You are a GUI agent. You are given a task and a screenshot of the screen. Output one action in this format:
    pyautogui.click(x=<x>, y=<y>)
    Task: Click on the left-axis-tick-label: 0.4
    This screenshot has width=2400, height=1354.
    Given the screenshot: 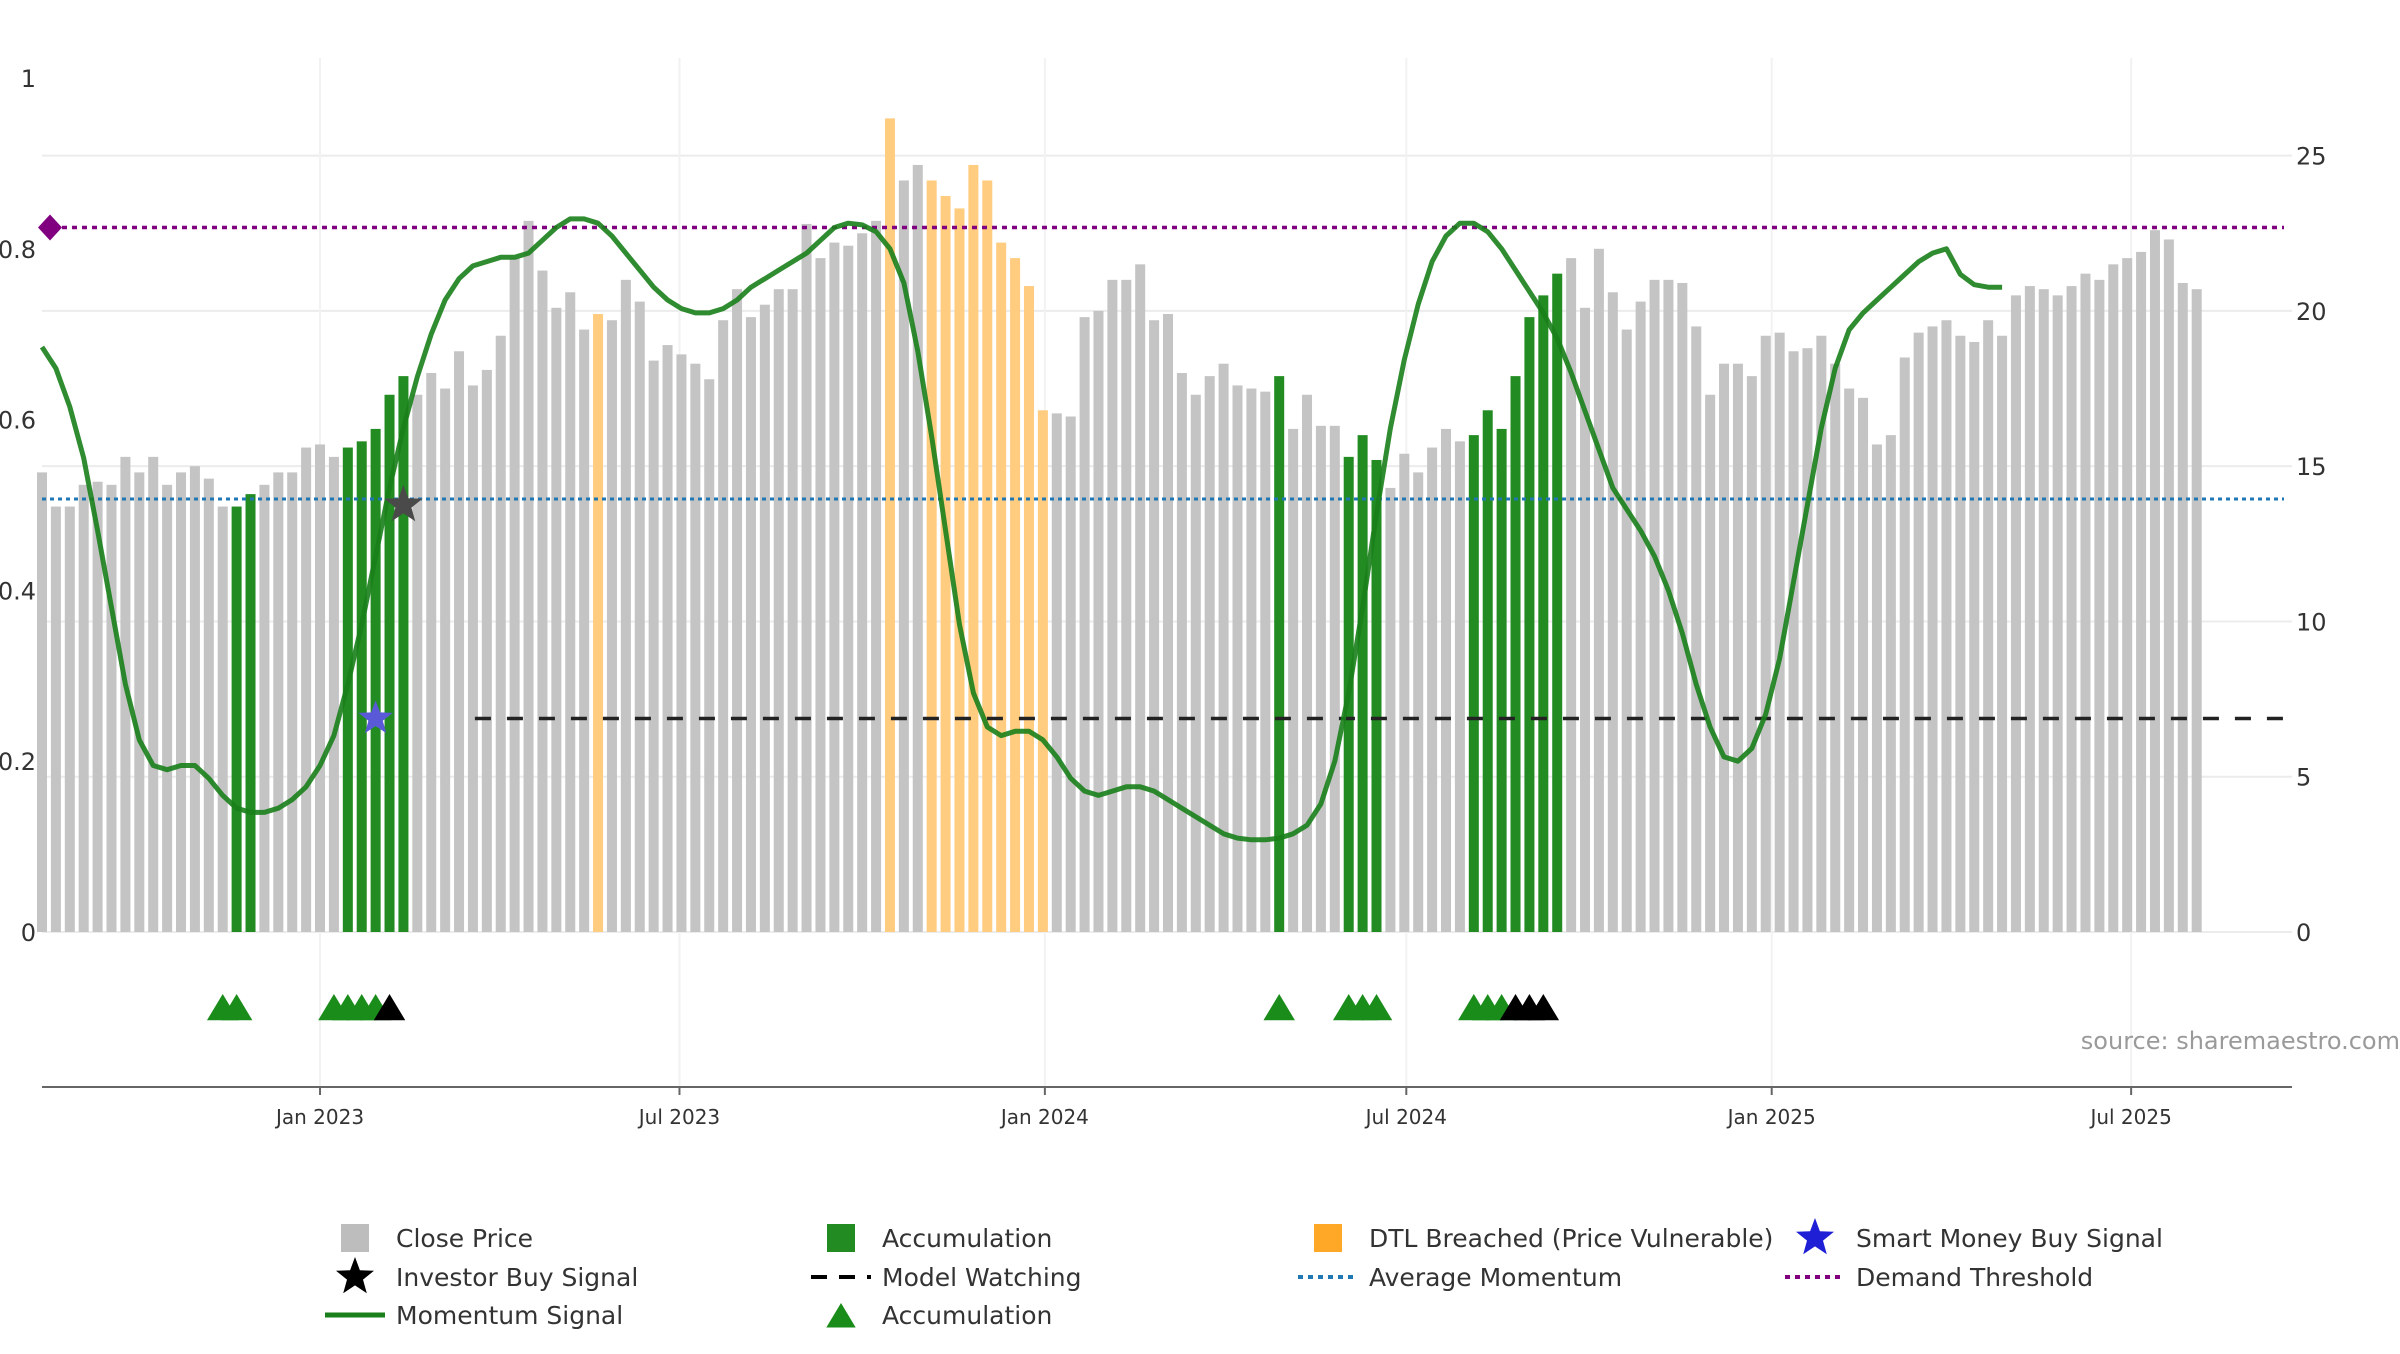 What is the action you would take?
    pyautogui.click(x=18, y=591)
    